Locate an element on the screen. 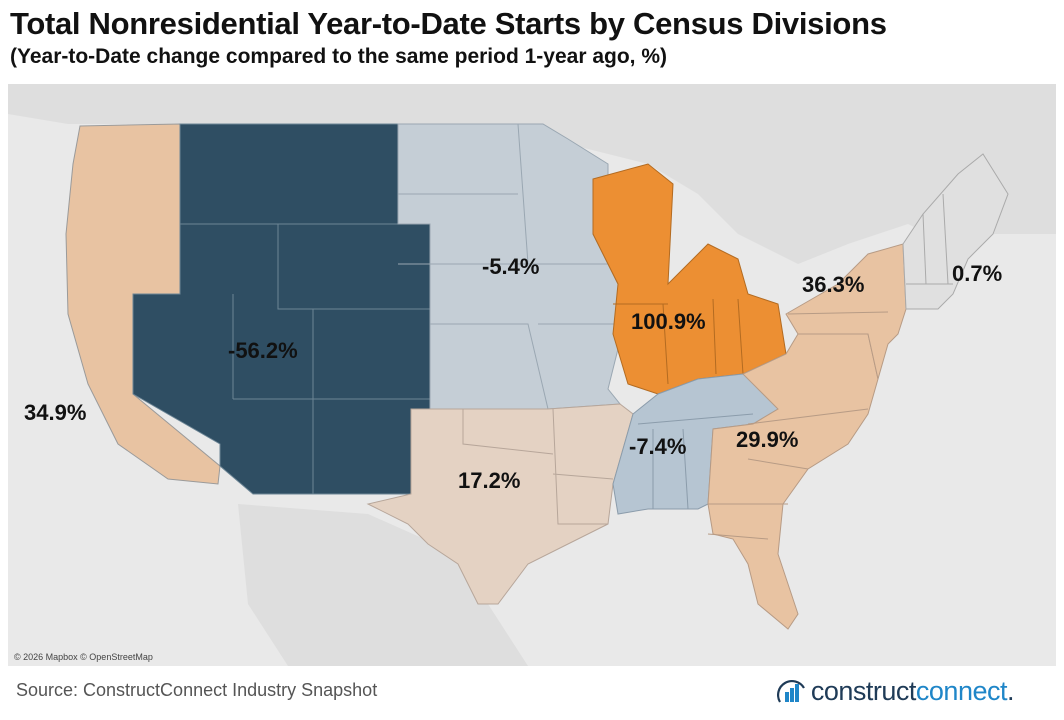 Image resolution: width=1064 pixels, height=720 pixels. label-mountain: -56.2% is located at coordinates (263, 350).